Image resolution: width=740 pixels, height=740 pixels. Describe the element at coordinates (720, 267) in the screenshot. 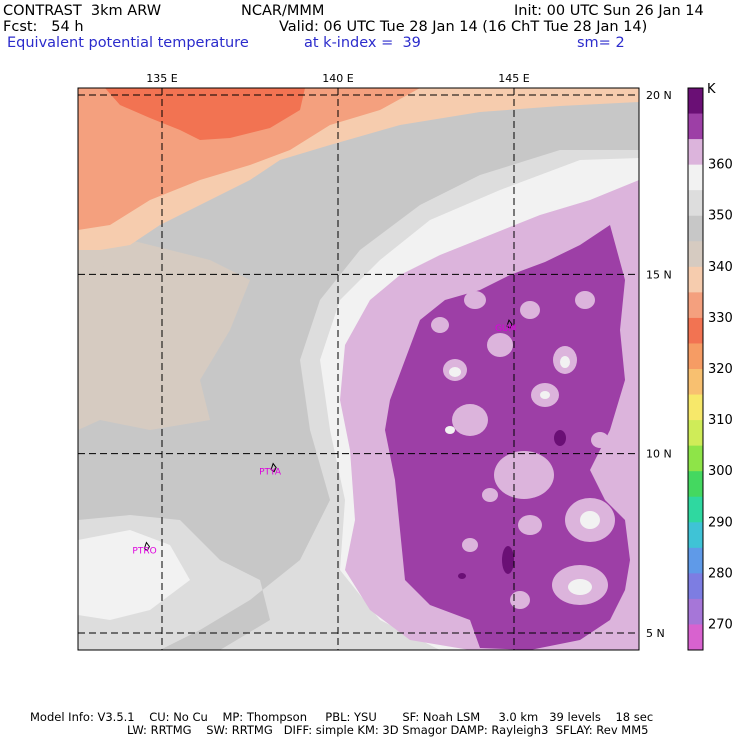

I see `colorbar-tick-label: 340` at that location.